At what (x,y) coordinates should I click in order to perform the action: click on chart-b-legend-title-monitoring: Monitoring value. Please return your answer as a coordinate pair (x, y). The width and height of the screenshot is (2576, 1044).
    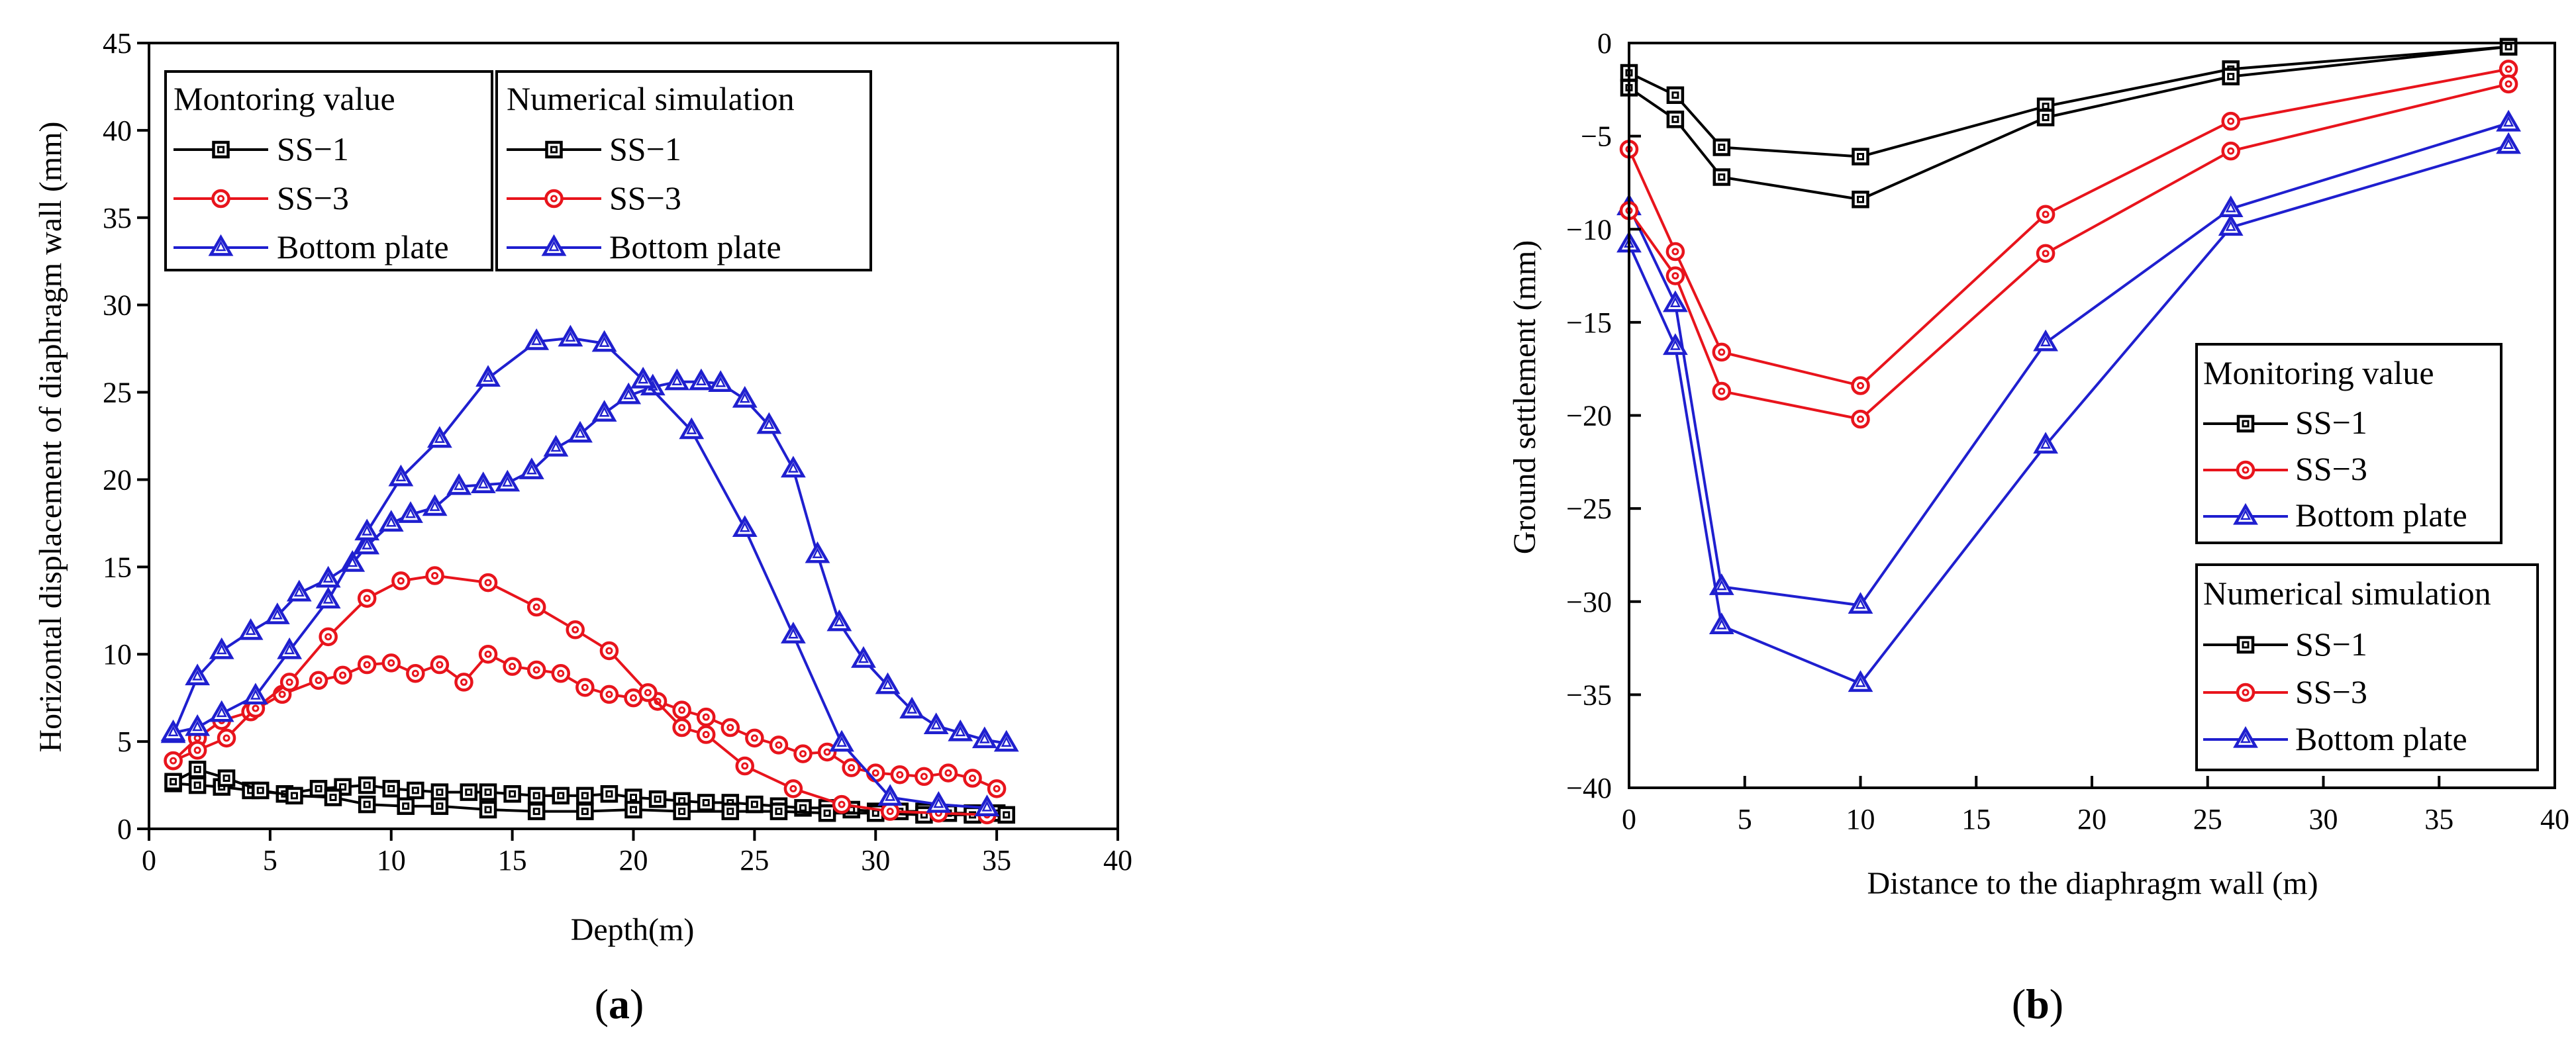
    Looking at the image, I should click on (2318, 372).